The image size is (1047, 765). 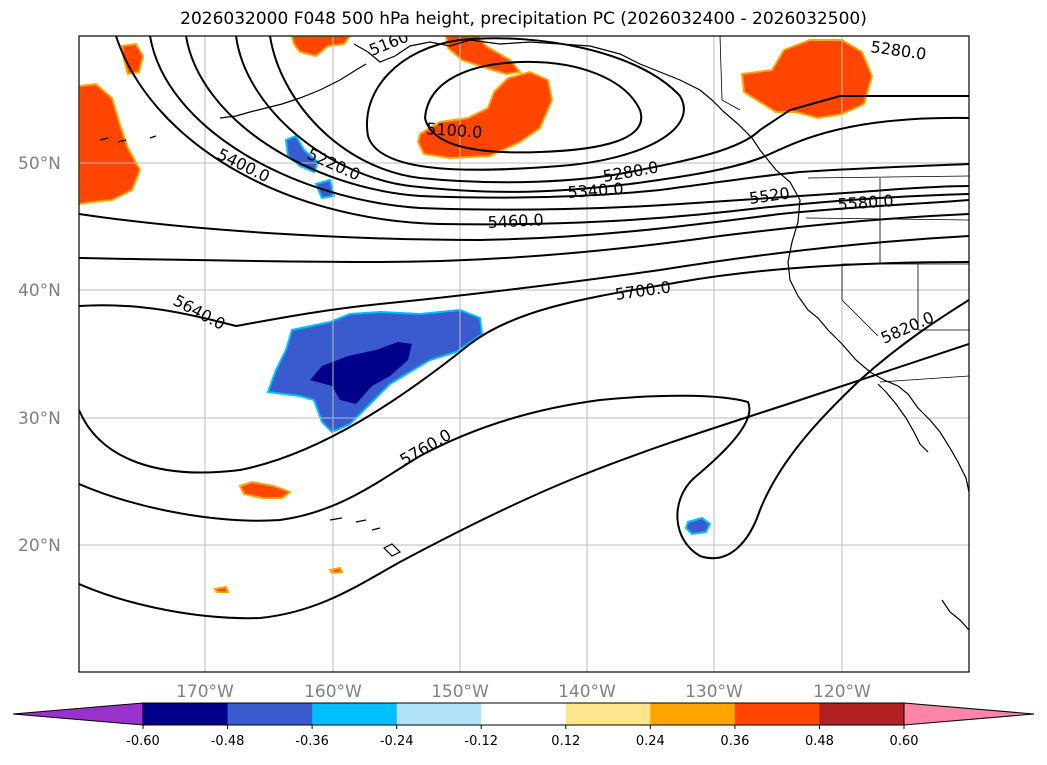 I want to click on coastline-hawaii, so click(x=365, y=537).